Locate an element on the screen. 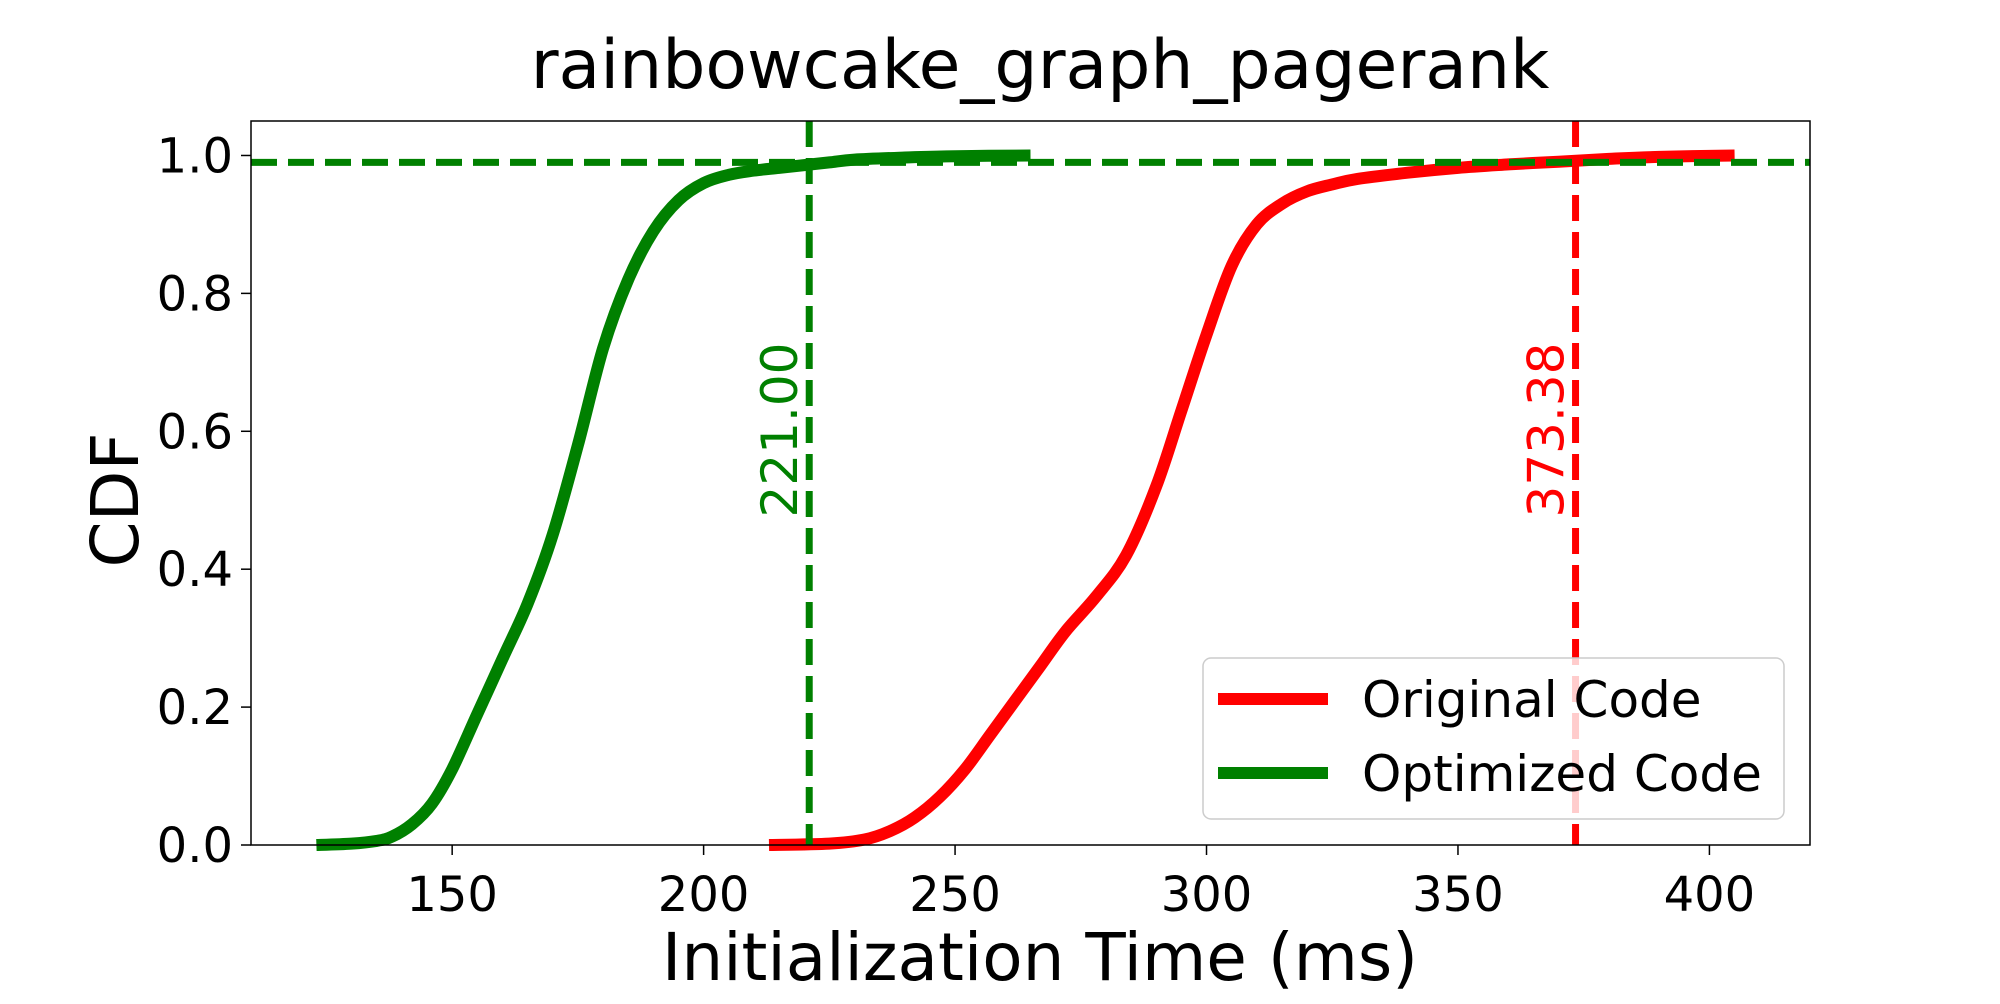 Image resolution: width=2000 pixels, height=1004 pixels. y-tick-label: 0.4 is located at coordinates (195, 570).